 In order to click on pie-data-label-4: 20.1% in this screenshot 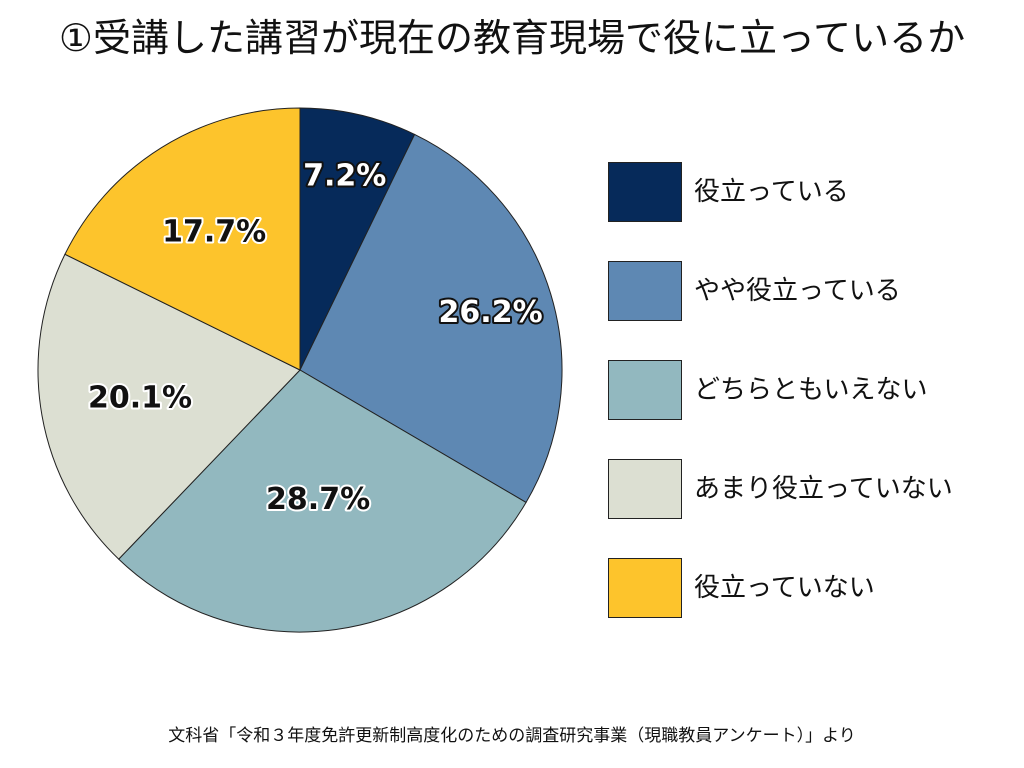, I will do `click(140, 398)`.